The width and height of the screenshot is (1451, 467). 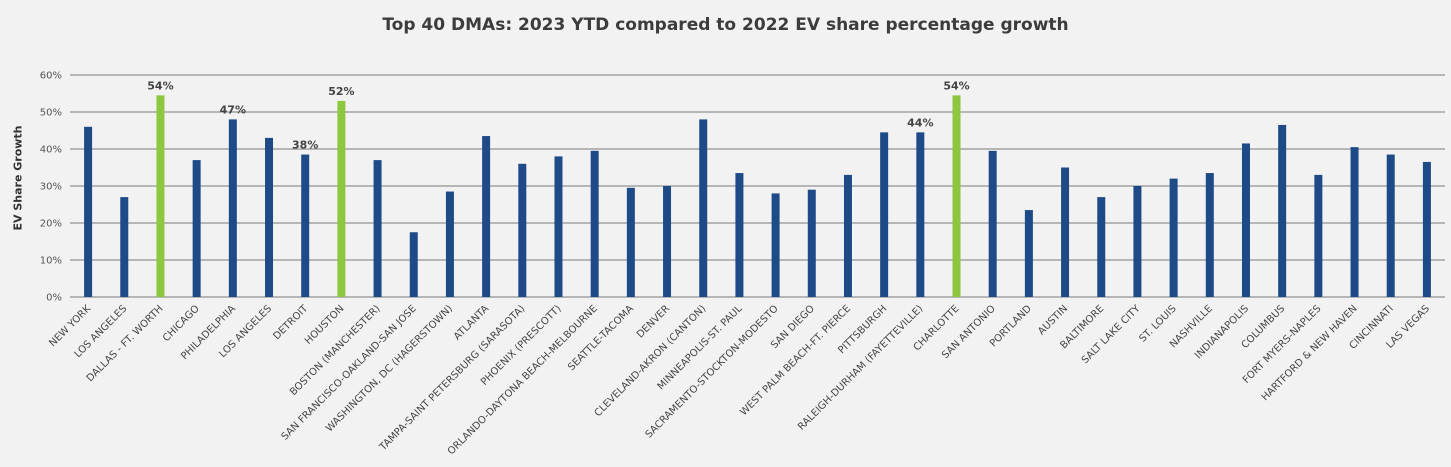 What do you see at coordinates (51, 224) in the screenshot?
I see `y-tick-label: 20%` at bounding box center [51, 224].